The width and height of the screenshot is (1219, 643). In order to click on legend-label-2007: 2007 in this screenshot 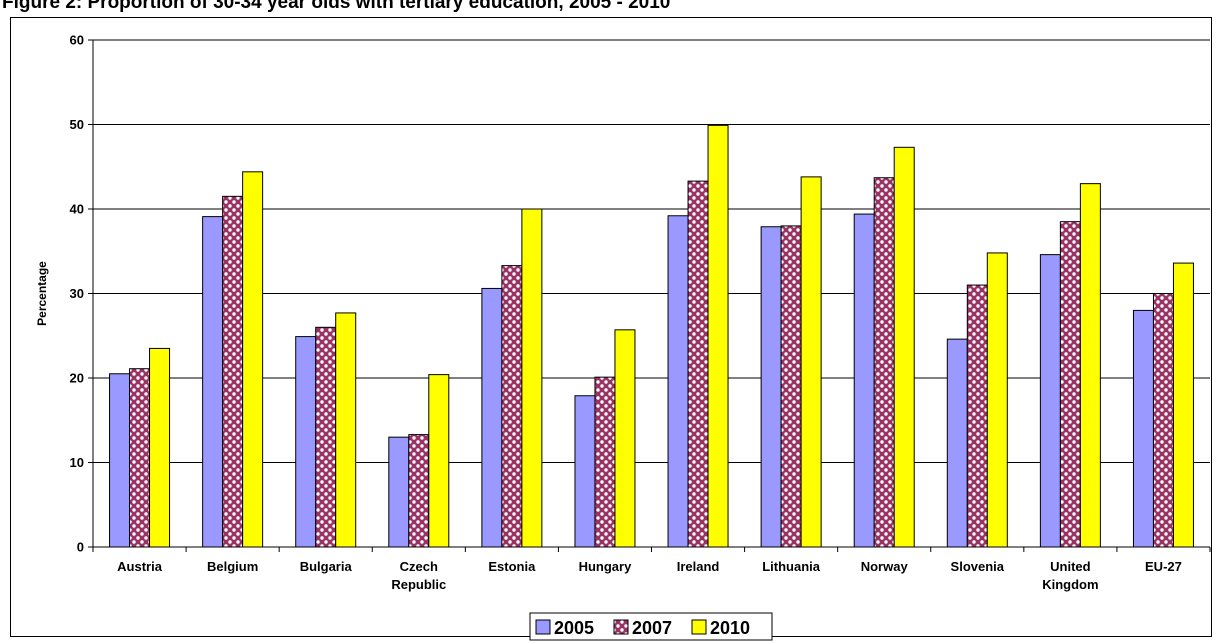, I will do `click(652, 628)`.